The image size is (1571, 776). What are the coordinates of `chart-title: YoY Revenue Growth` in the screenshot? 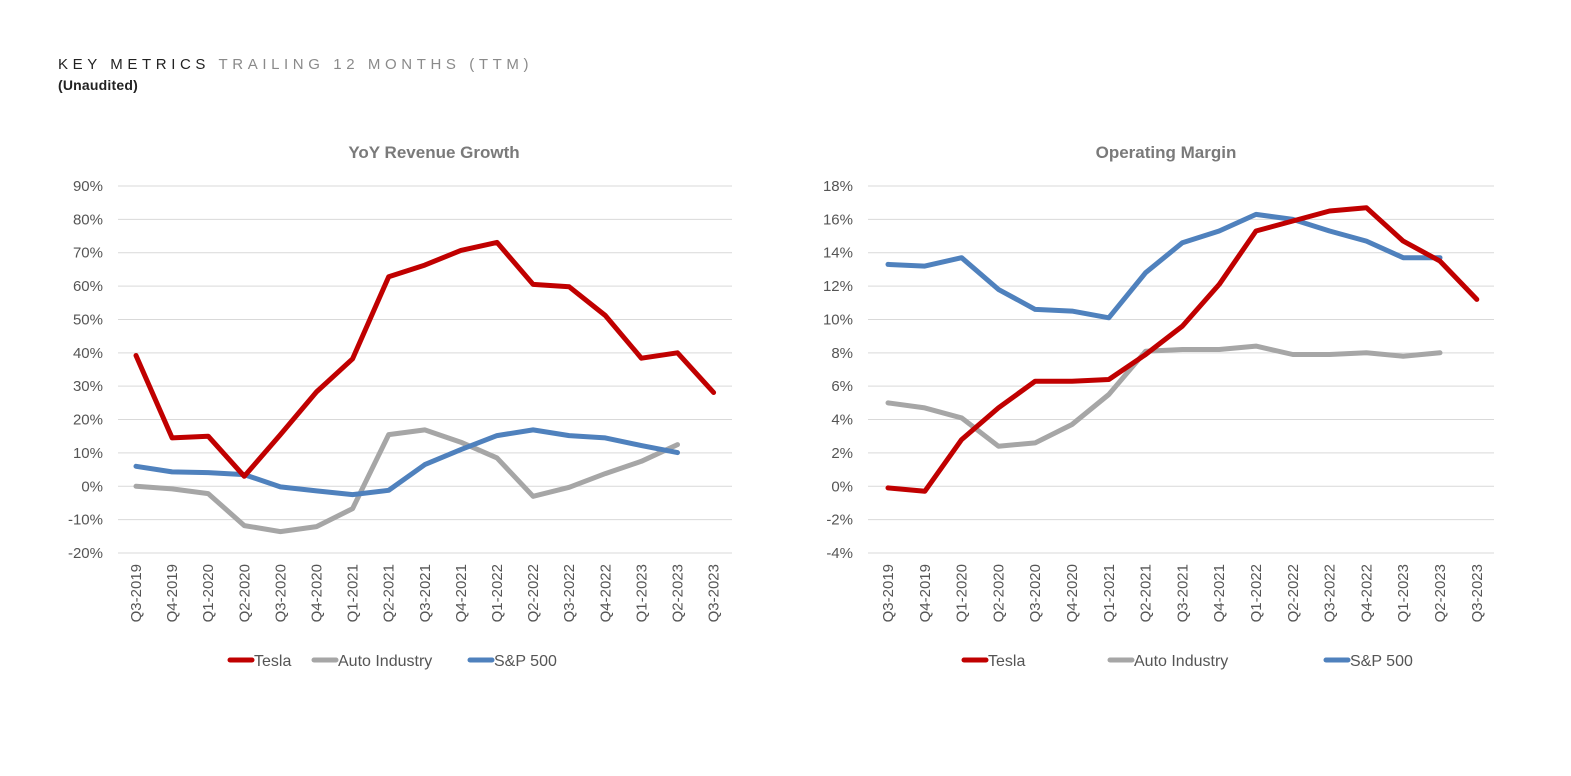 It's located at (433, 152).